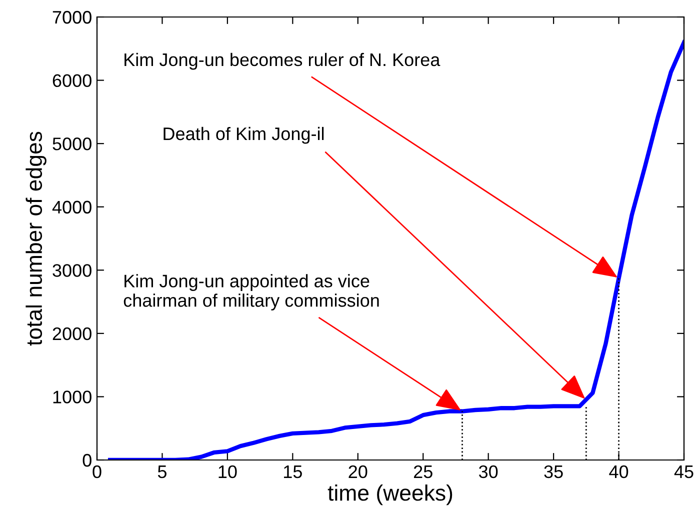 This screenshot has height=518, width=699. What do you see at coordinates (358, 471) in the screenshot?
I see `x-tick-label: 20` at bounding box center [358, 471].